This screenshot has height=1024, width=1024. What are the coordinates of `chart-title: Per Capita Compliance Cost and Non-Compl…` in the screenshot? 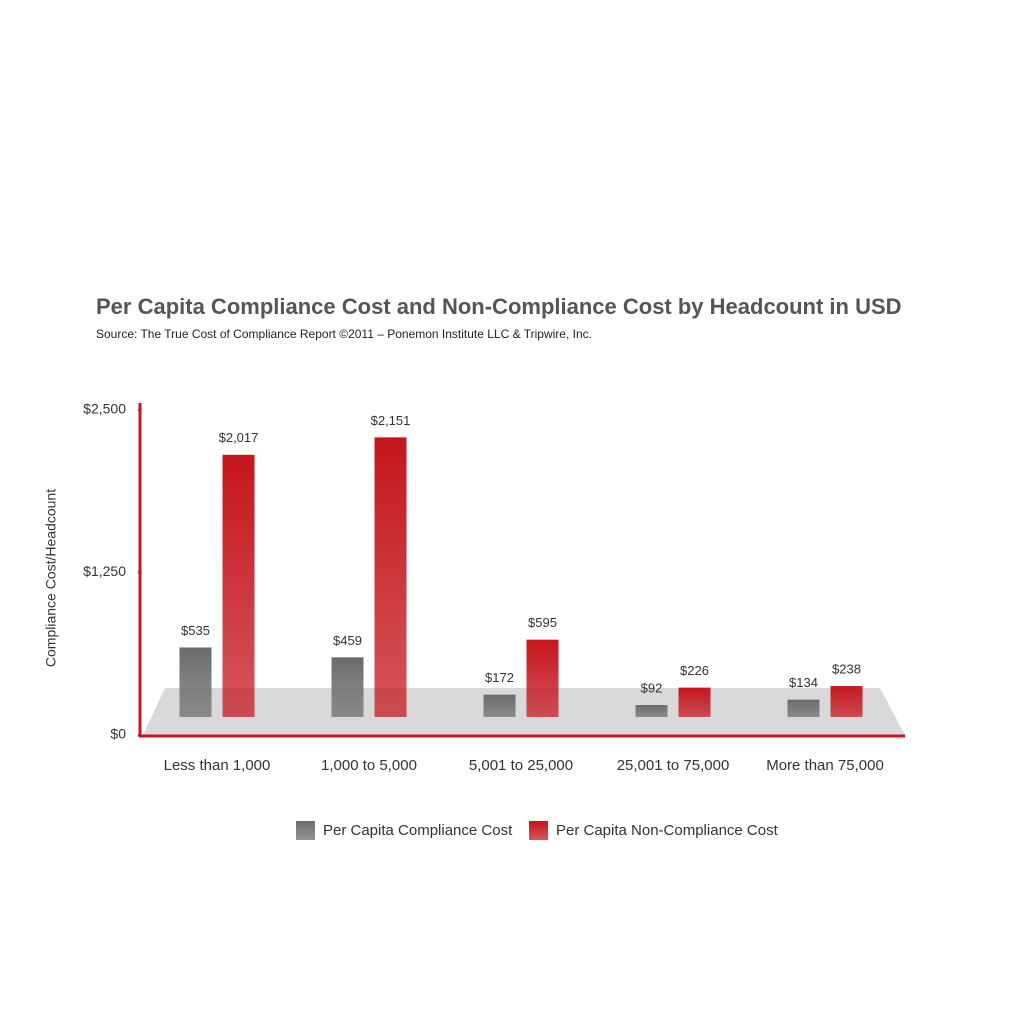 It's located at (499, 306).